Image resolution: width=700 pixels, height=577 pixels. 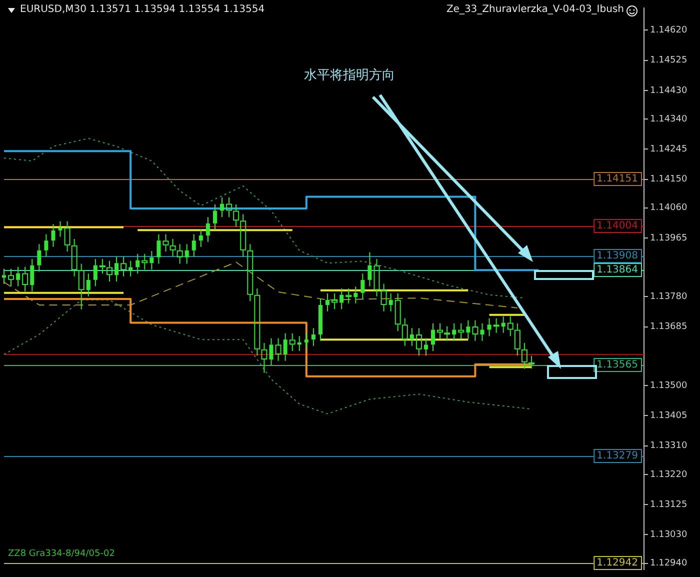 I want to click on annotation: 水平将指明方向, so click(x=349, y=75).